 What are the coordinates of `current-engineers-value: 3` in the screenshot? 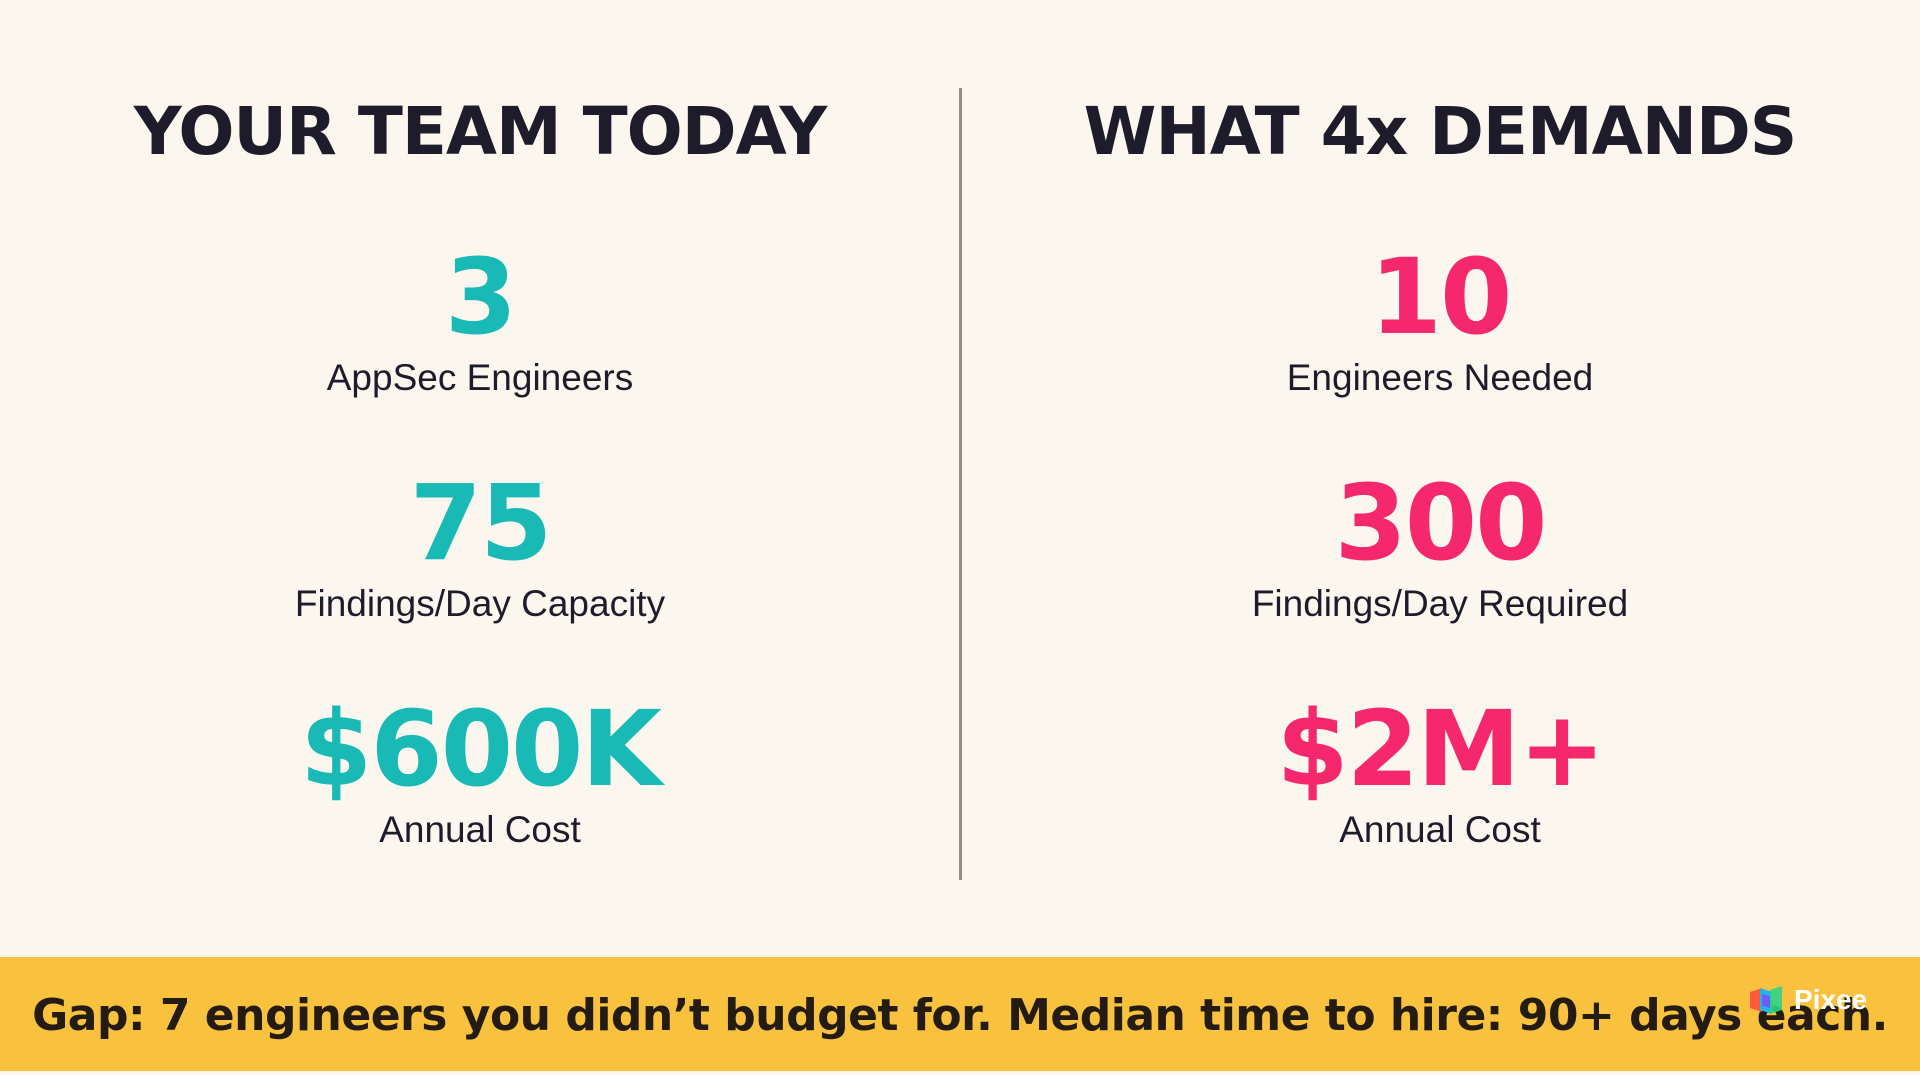 It's located at (480, 297).